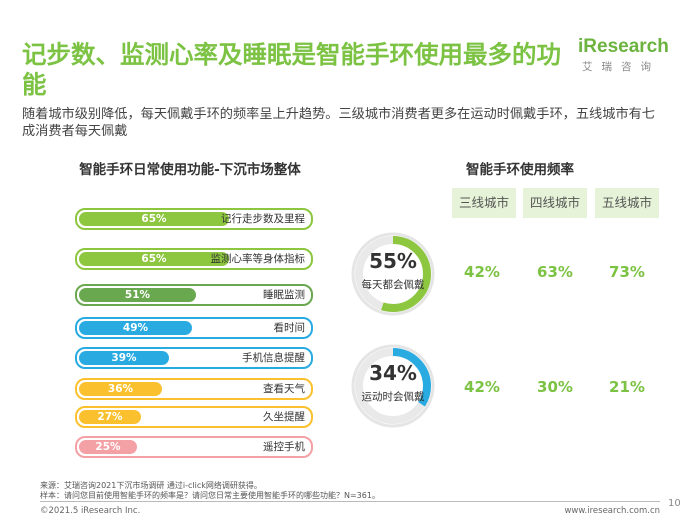 This screenshot has width=700, height=525. What do you see at coordinates (482, 387) in the screenshot?
I see `sport-tier3-value: 42%` at bounding box center [482, 387].